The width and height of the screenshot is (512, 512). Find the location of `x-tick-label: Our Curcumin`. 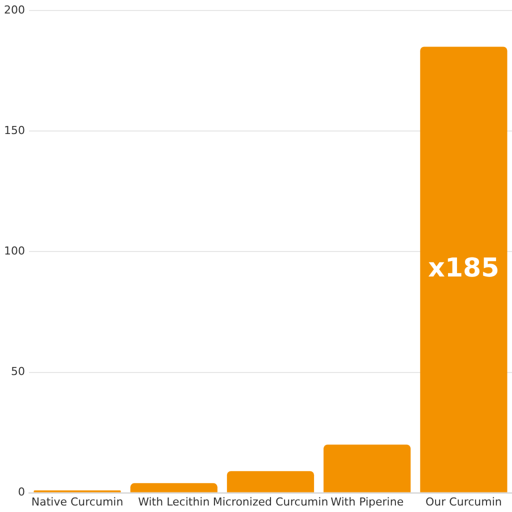

x-tick-label: Our Curcumin is located at coordinates (464, 501).